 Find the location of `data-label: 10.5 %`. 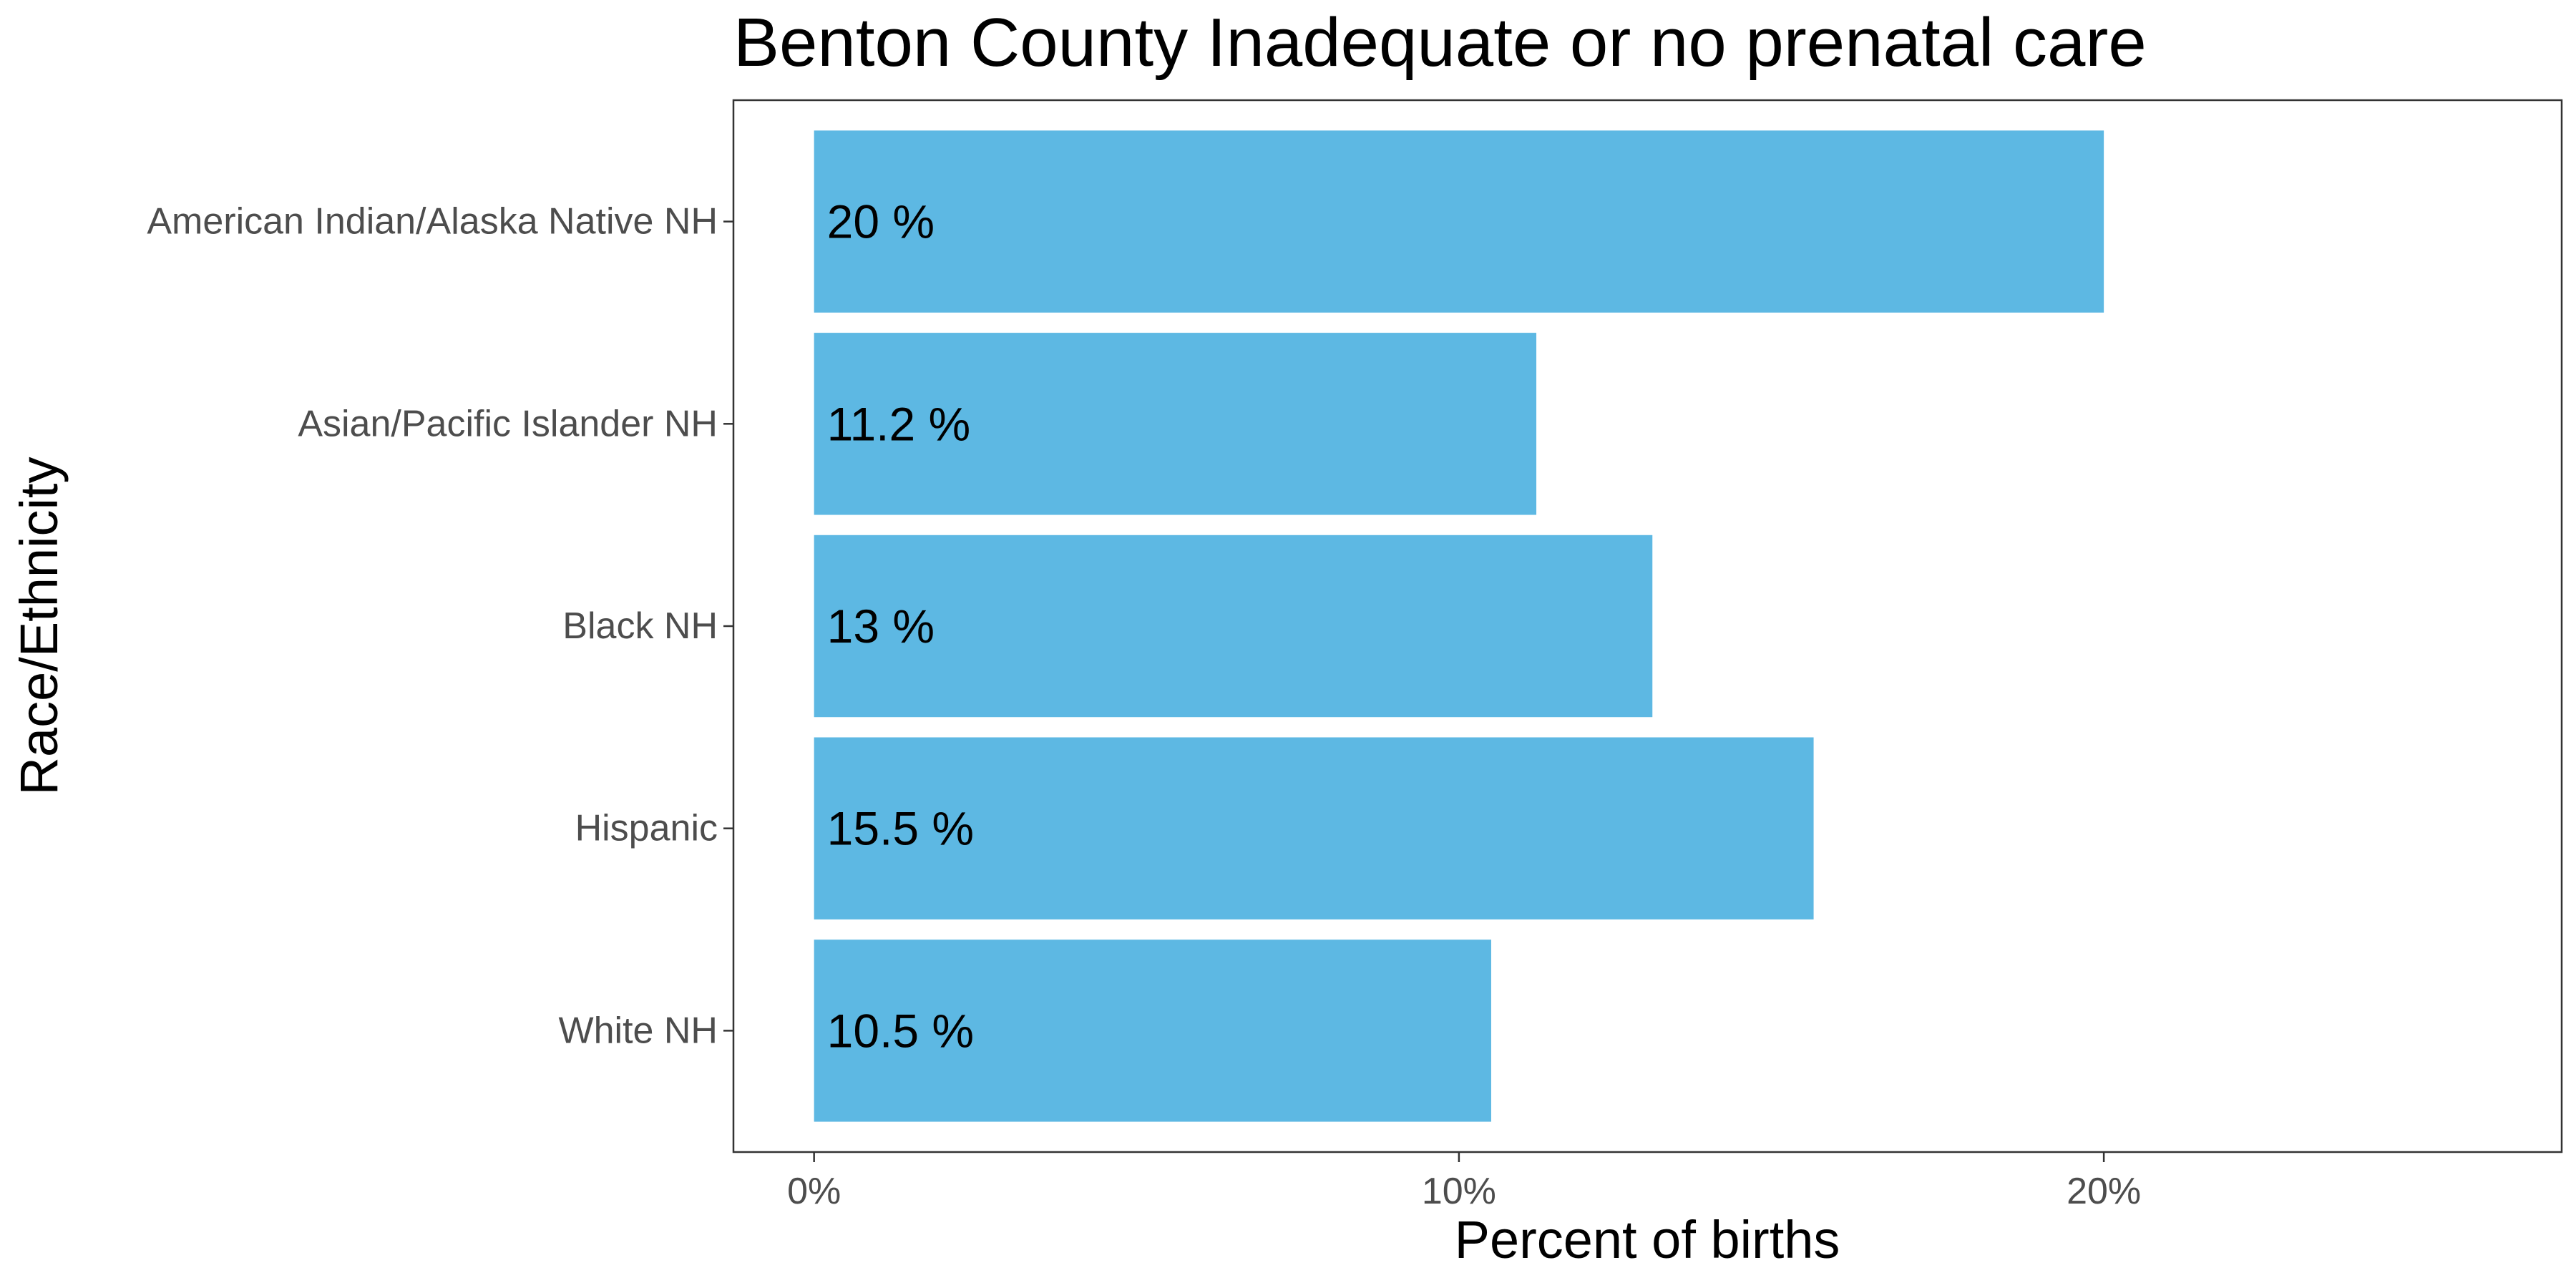

data-label: 10.5 % is located at coordinates (900, 1030).